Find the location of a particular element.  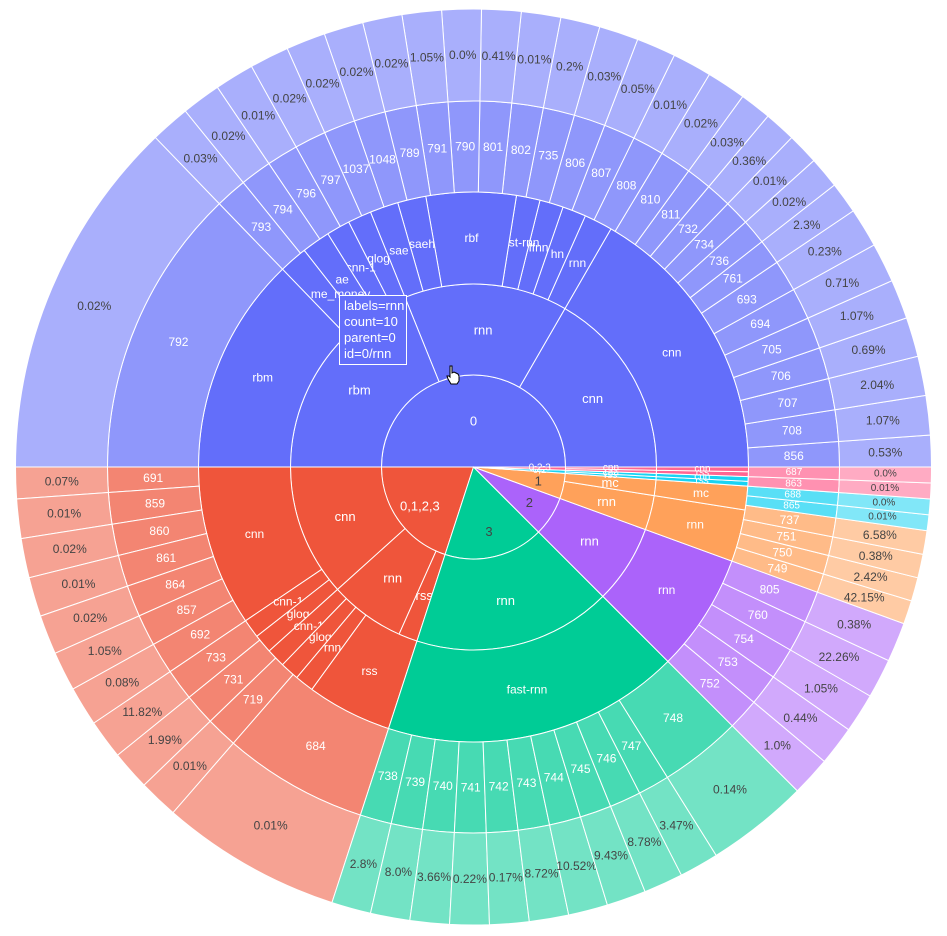

hand-cursor-icon is located at coordinates (453, 375).